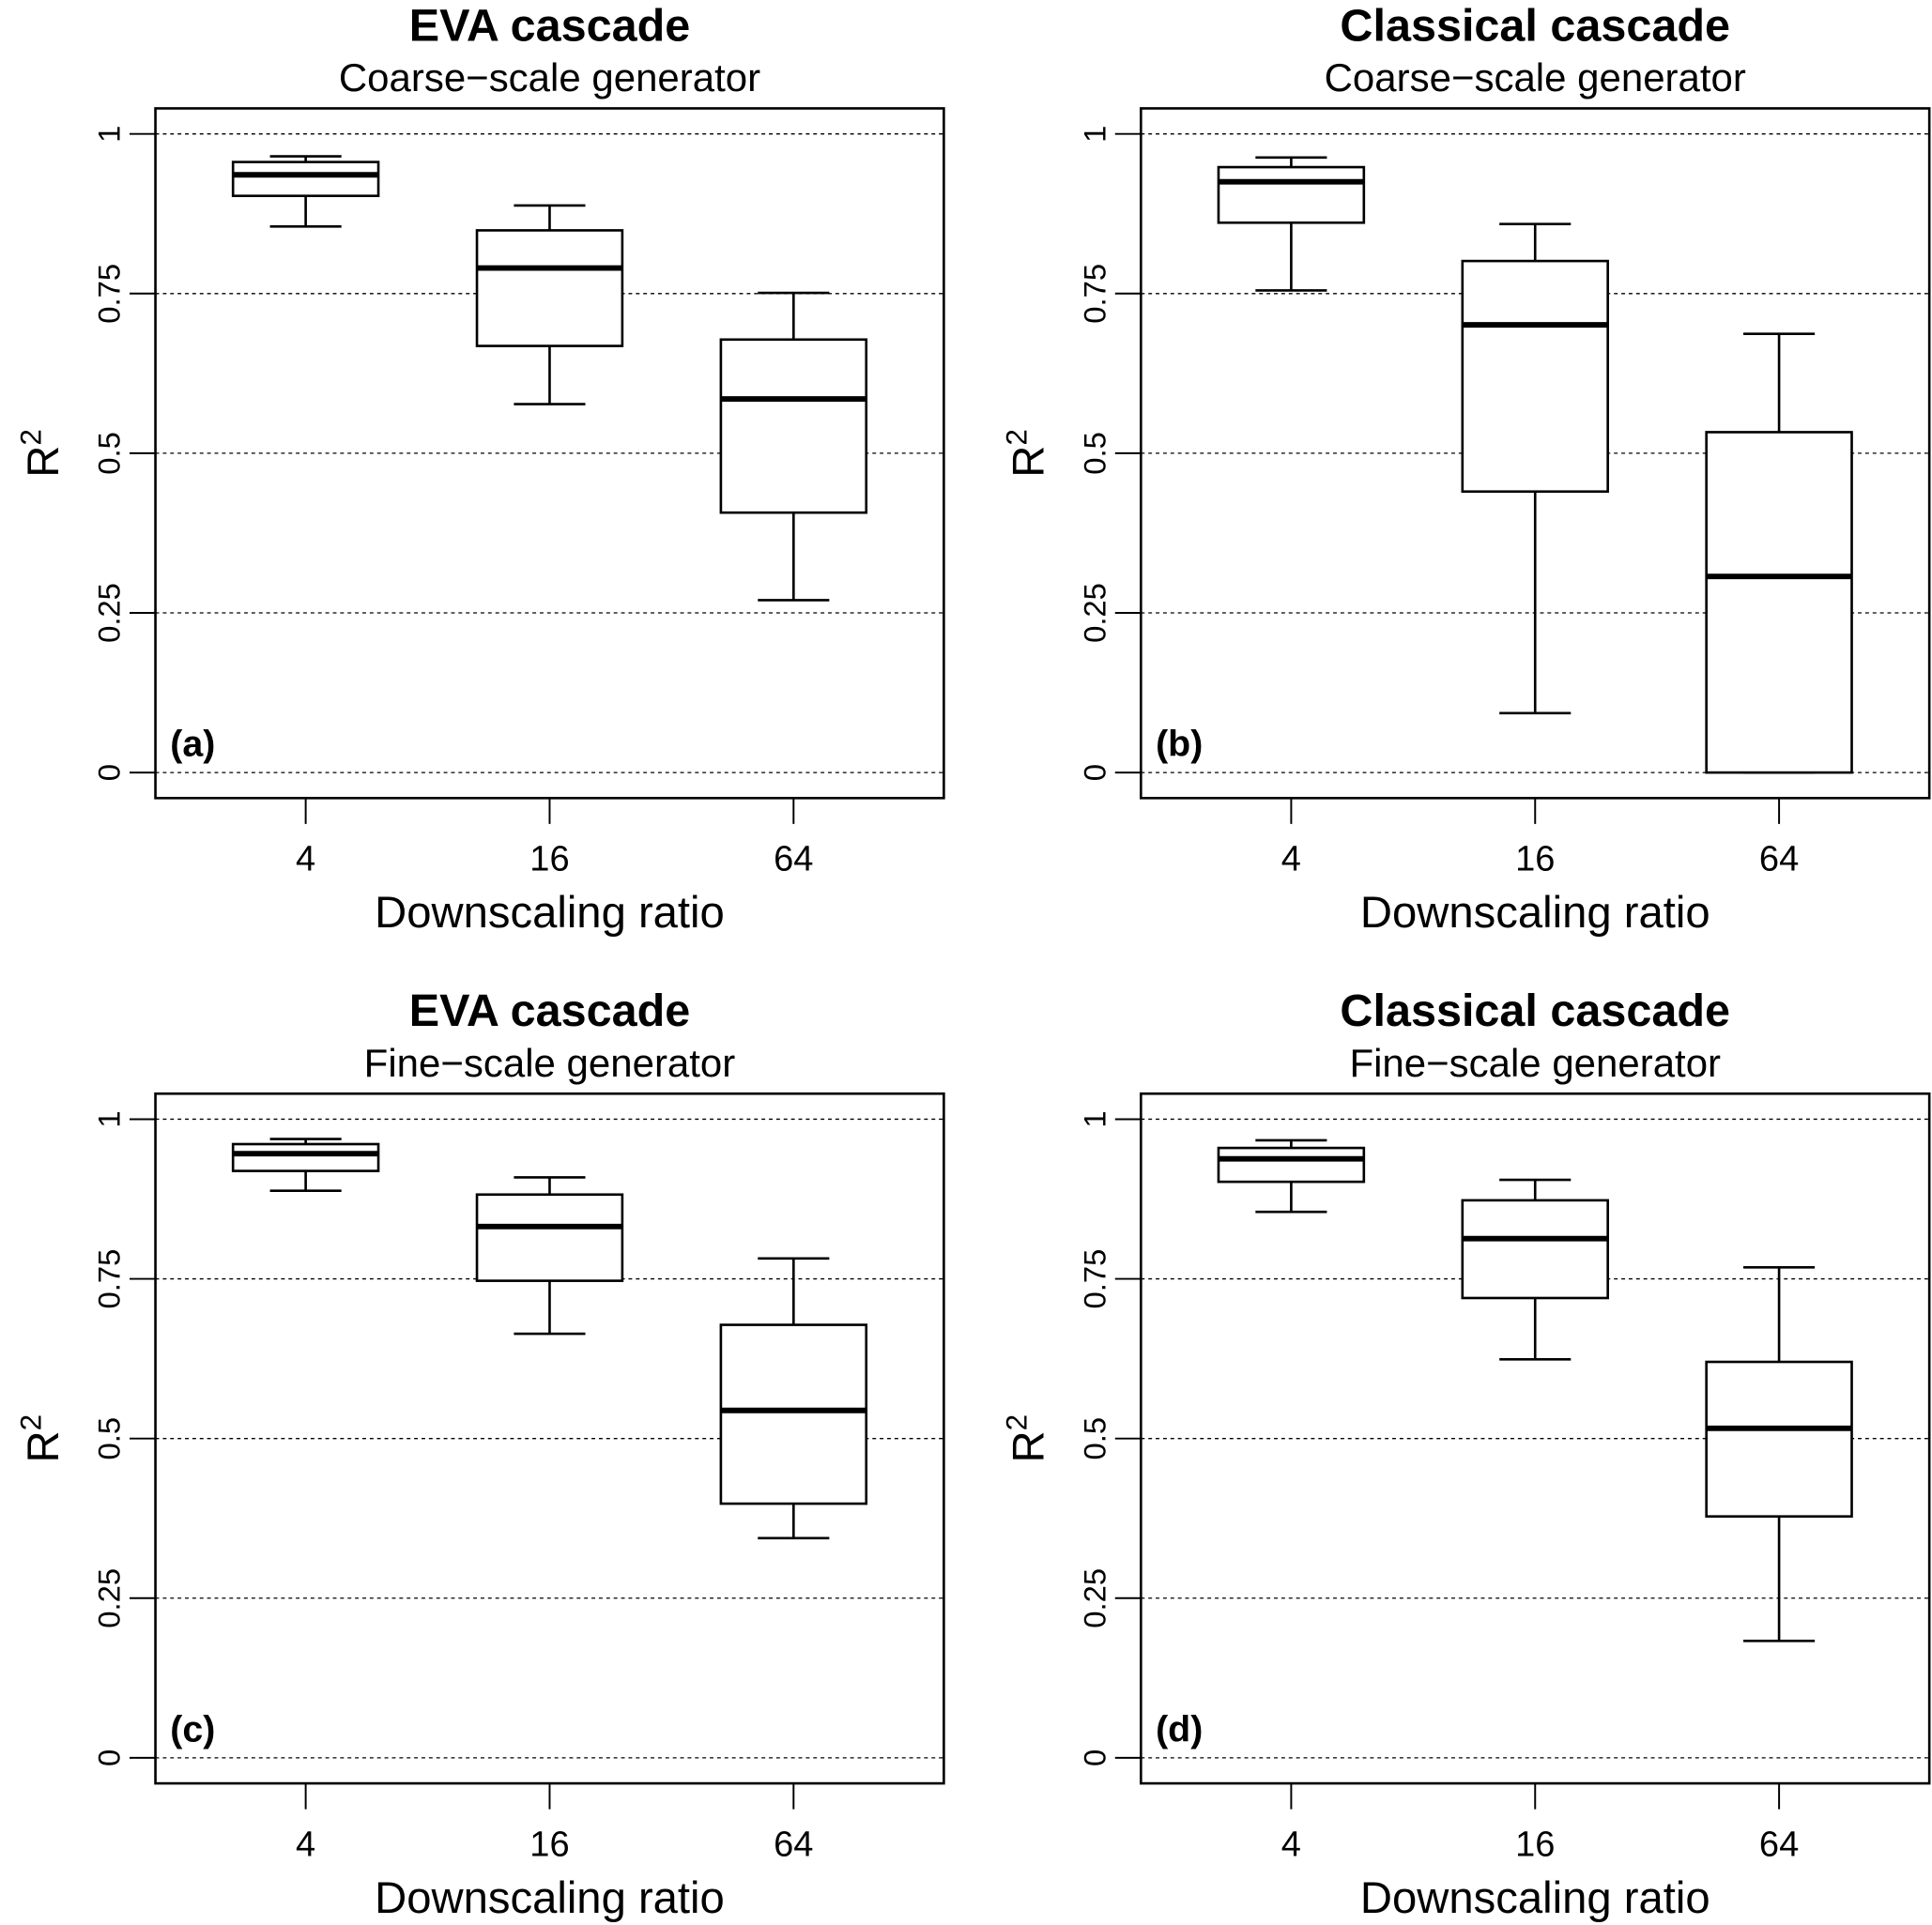 The width and height of the screenshot is (1932, 1925). What do you see at coordinates (1179, 1728) in the screenshot?
I see `panel-label: (d)` at bounding box center [1179, 1728].